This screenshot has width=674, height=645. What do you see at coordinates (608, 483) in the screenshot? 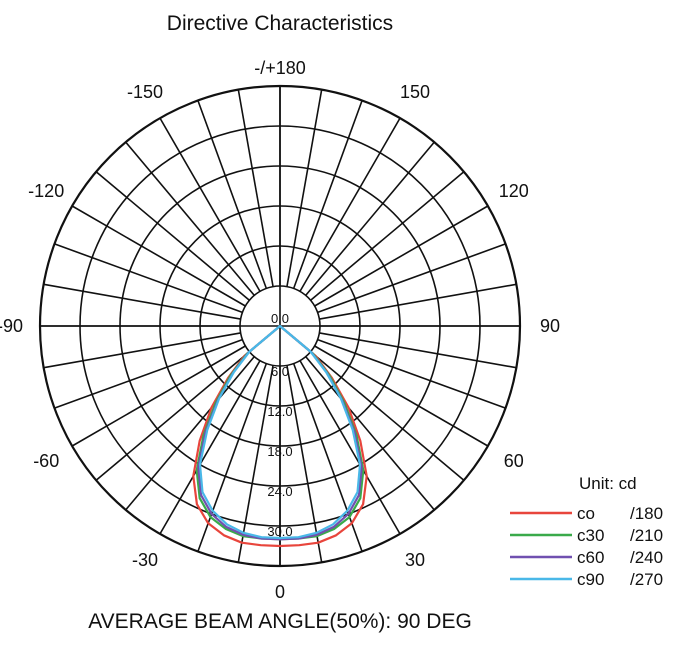
I see `unit-label: Unit: cd` at bounding box center [608, 483].